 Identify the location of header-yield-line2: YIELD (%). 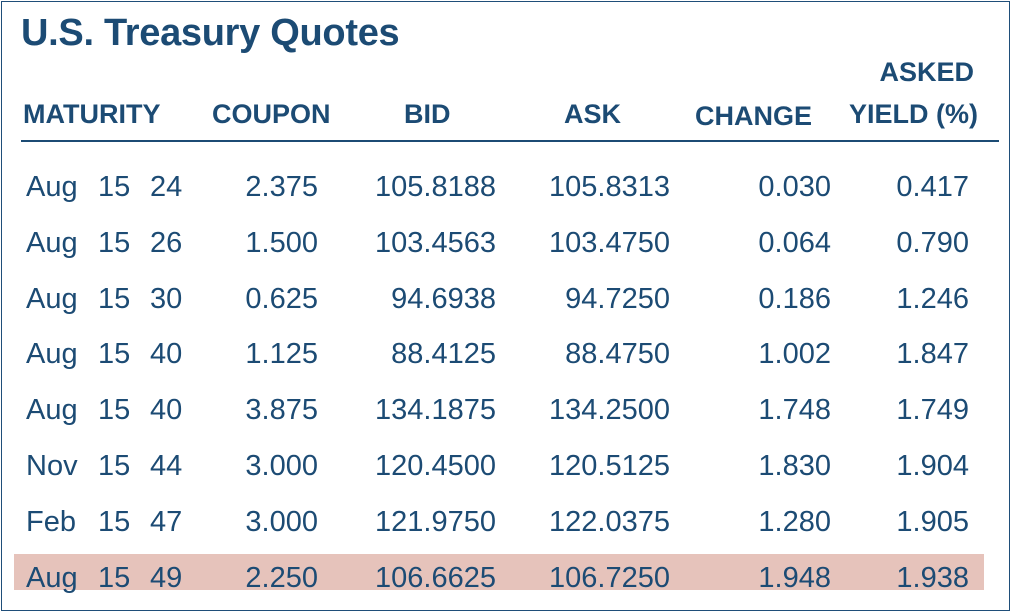
(914, 114).